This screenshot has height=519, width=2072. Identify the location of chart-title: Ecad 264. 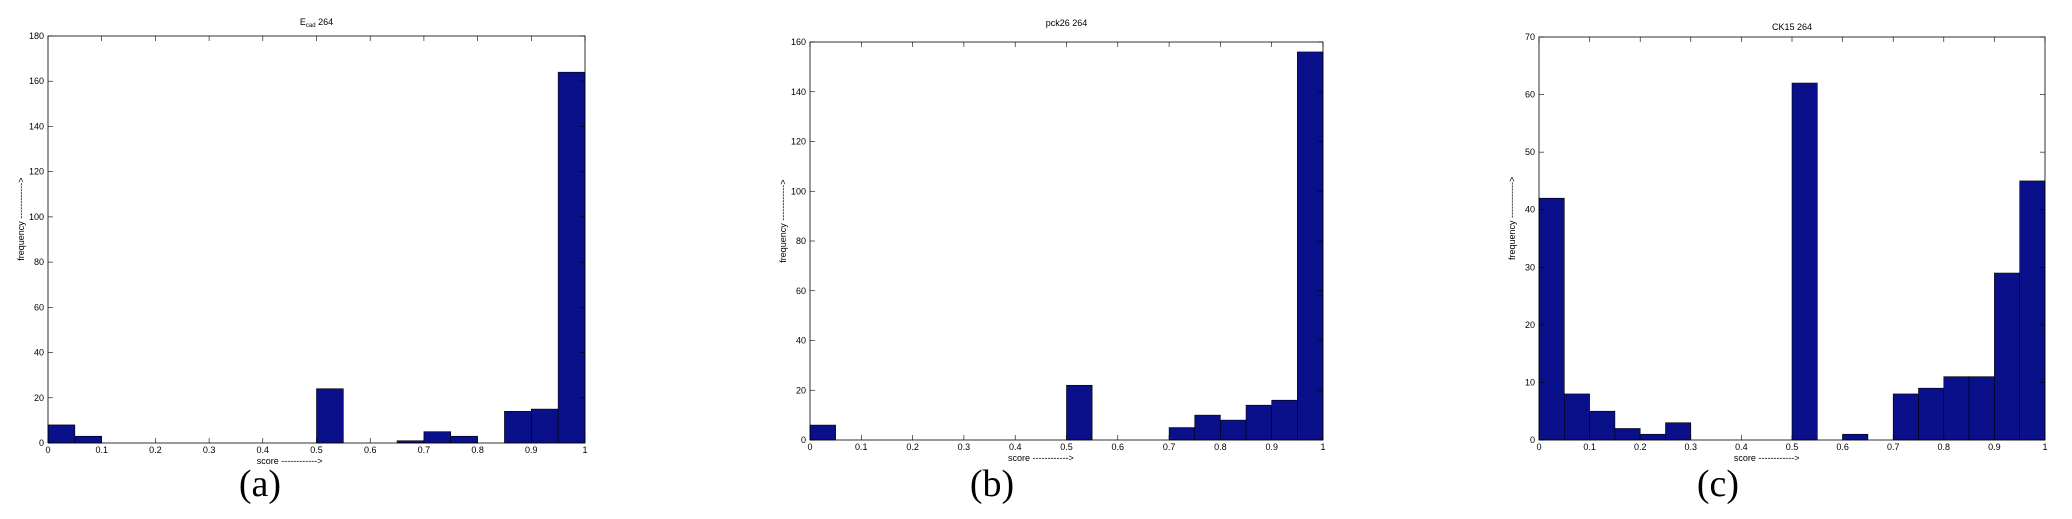
(316, 23).